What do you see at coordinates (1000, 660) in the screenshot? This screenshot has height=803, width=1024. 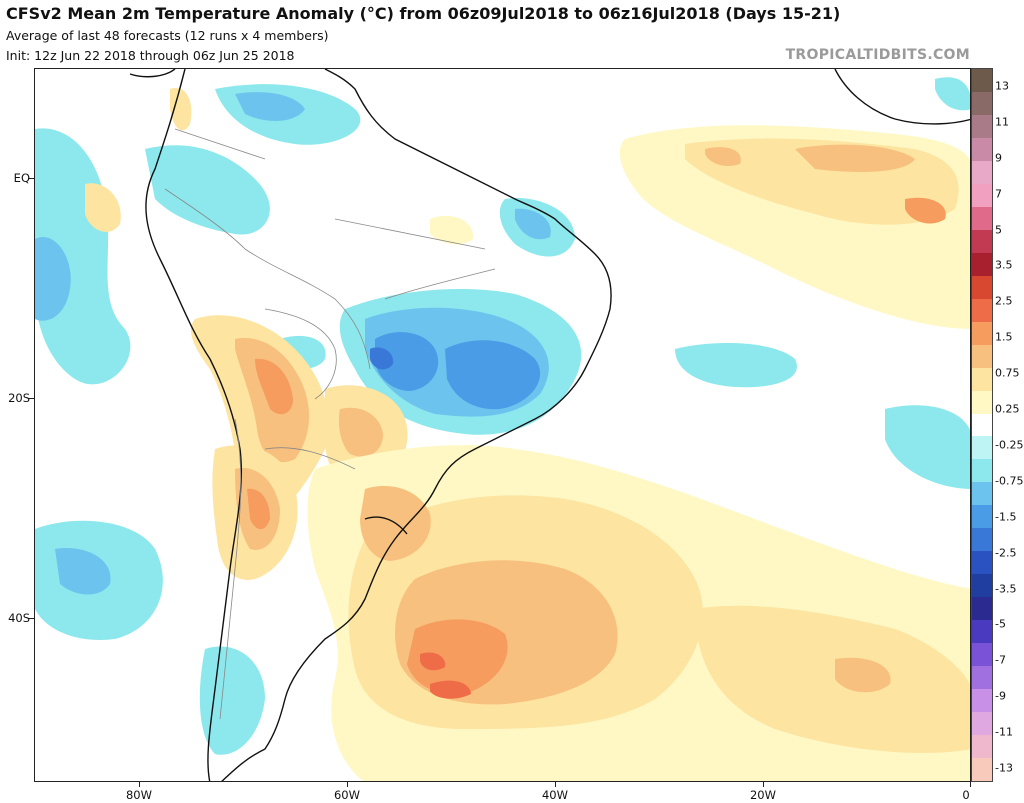 I see `colorbar-label: -7` at bounding box center [1000, 660].